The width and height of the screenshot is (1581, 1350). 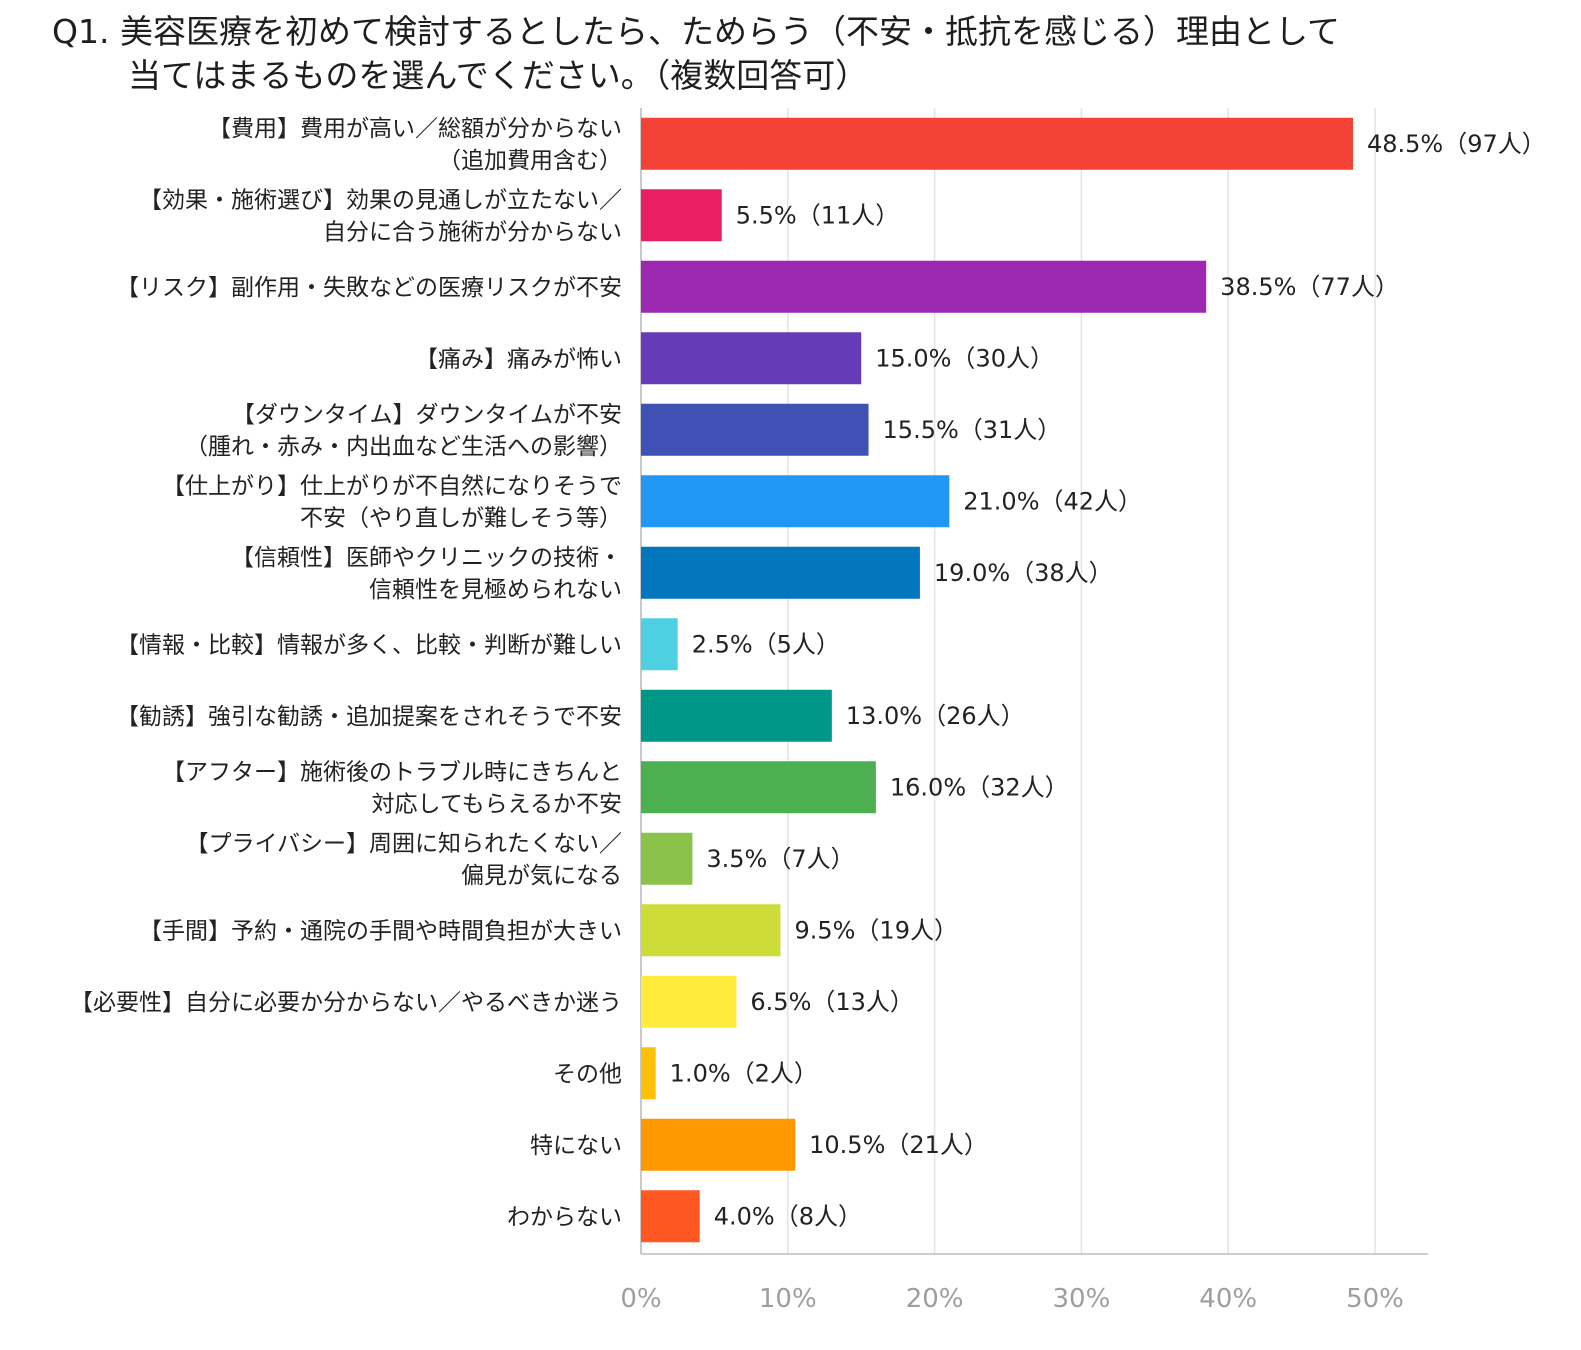 I want to click on x-tick-label: 30%, so click(x=1082, y=1299).